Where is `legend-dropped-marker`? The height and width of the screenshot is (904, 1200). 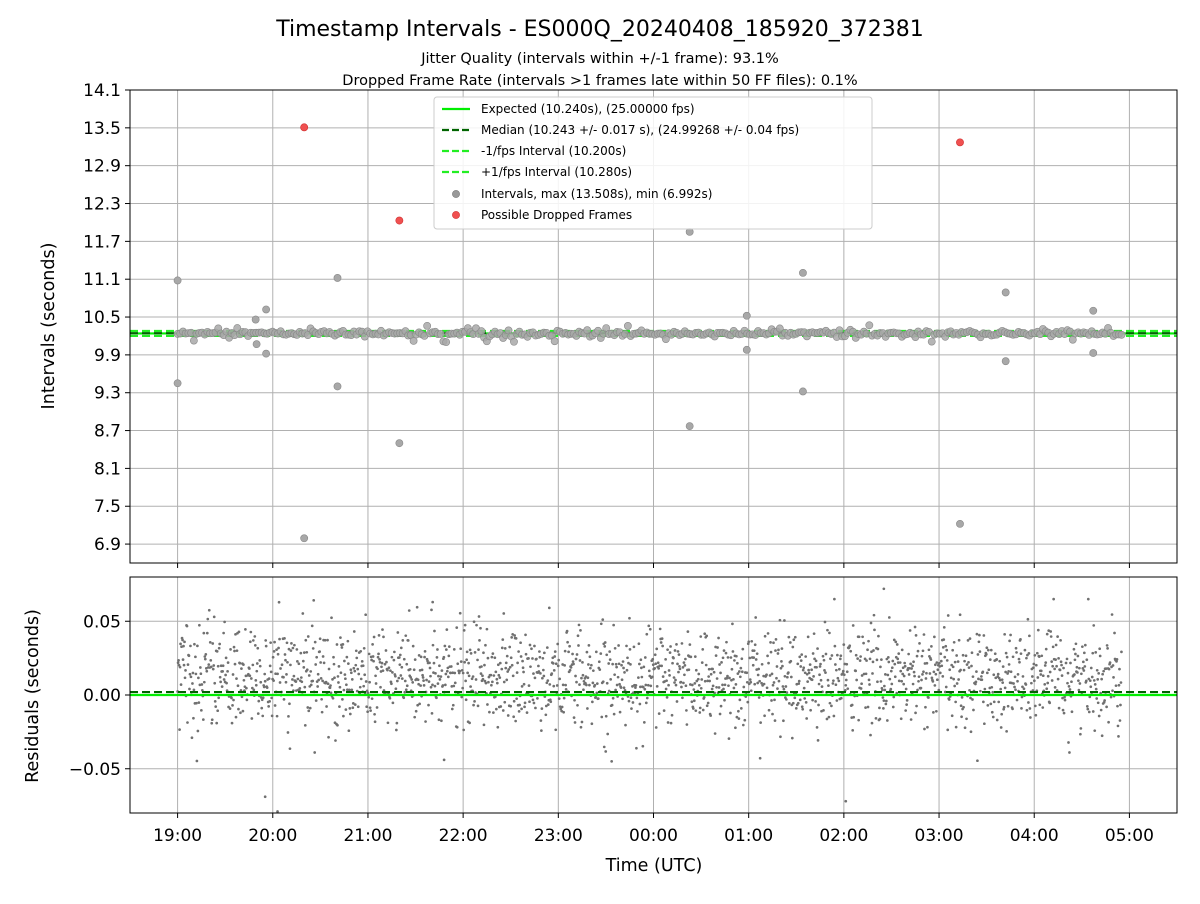
legend-dropped-marker is located at coordinates (456, 215).